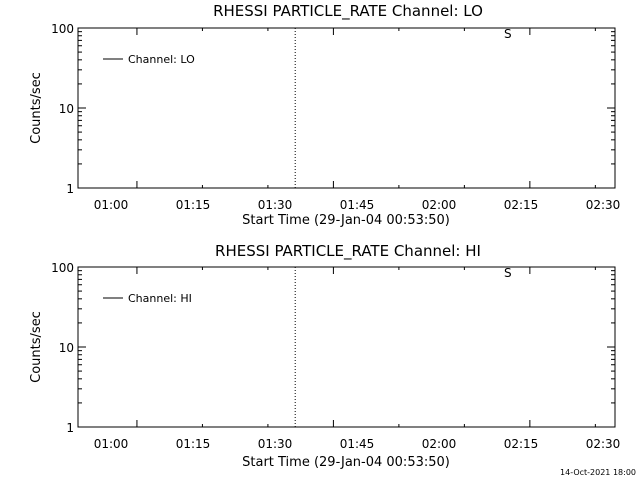 The height and width of the screenshot is (480, 640). What do you see at coordinates (346, 462) in the screenshot?
I see `x-axis-label-hi: Start Time (29-Jan-04 00:53:50)` at bounding box center [346, 462].